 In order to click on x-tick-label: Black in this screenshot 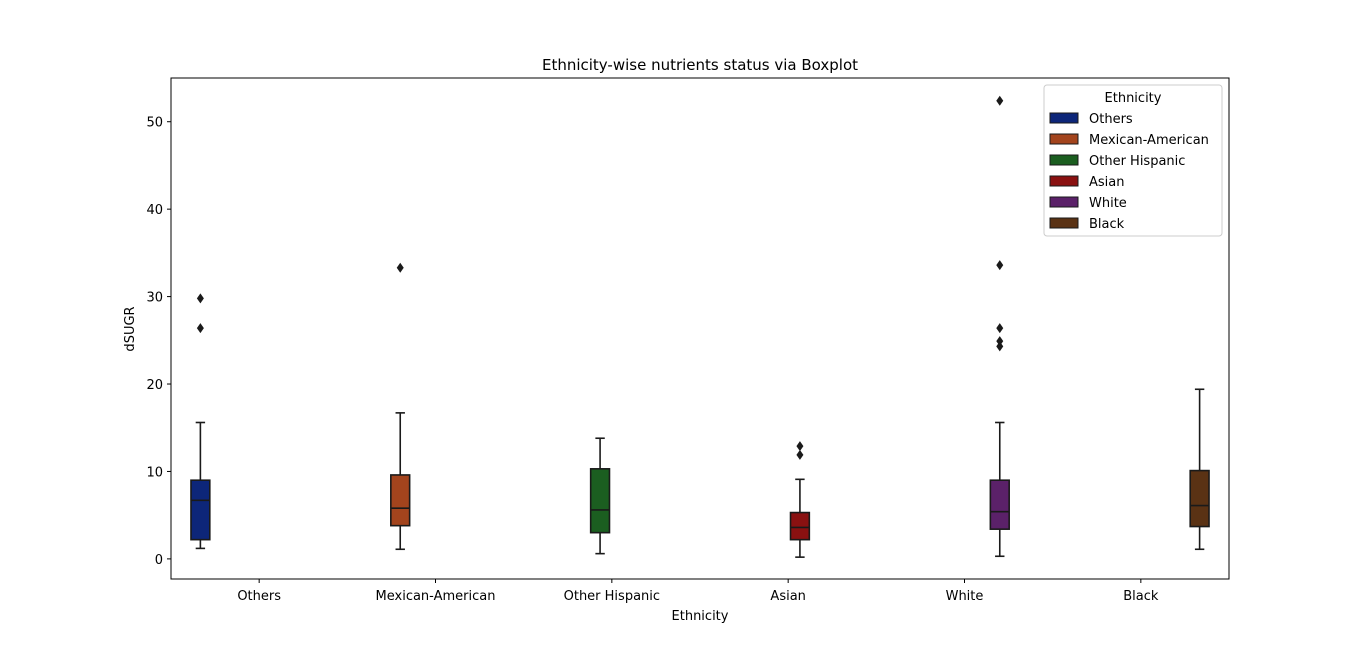, I will do `click(1141, 596)`.